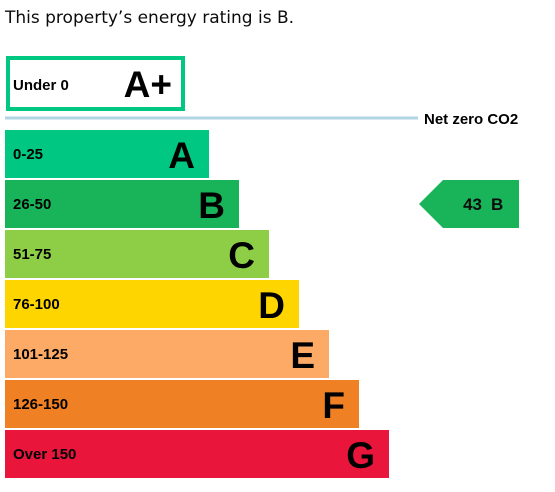 Image resolution: width=555 pixels, height=492 pixels. What do you see at coordinates (32, 204) in the screenshot?
I see `band-b-range: 26-50` at bounding box center [32, 204].